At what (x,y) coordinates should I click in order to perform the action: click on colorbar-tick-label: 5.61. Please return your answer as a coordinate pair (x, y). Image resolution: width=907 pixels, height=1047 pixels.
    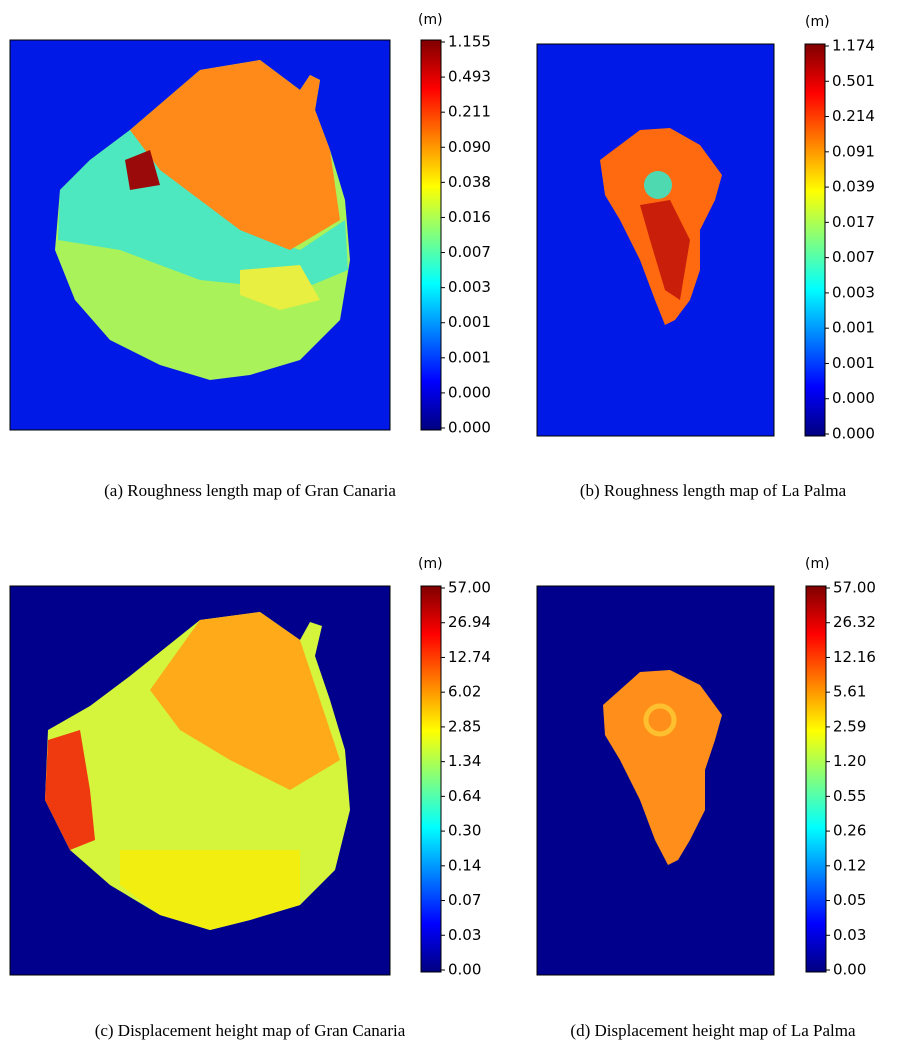
    Looking at the image, I should click on (849, 692).